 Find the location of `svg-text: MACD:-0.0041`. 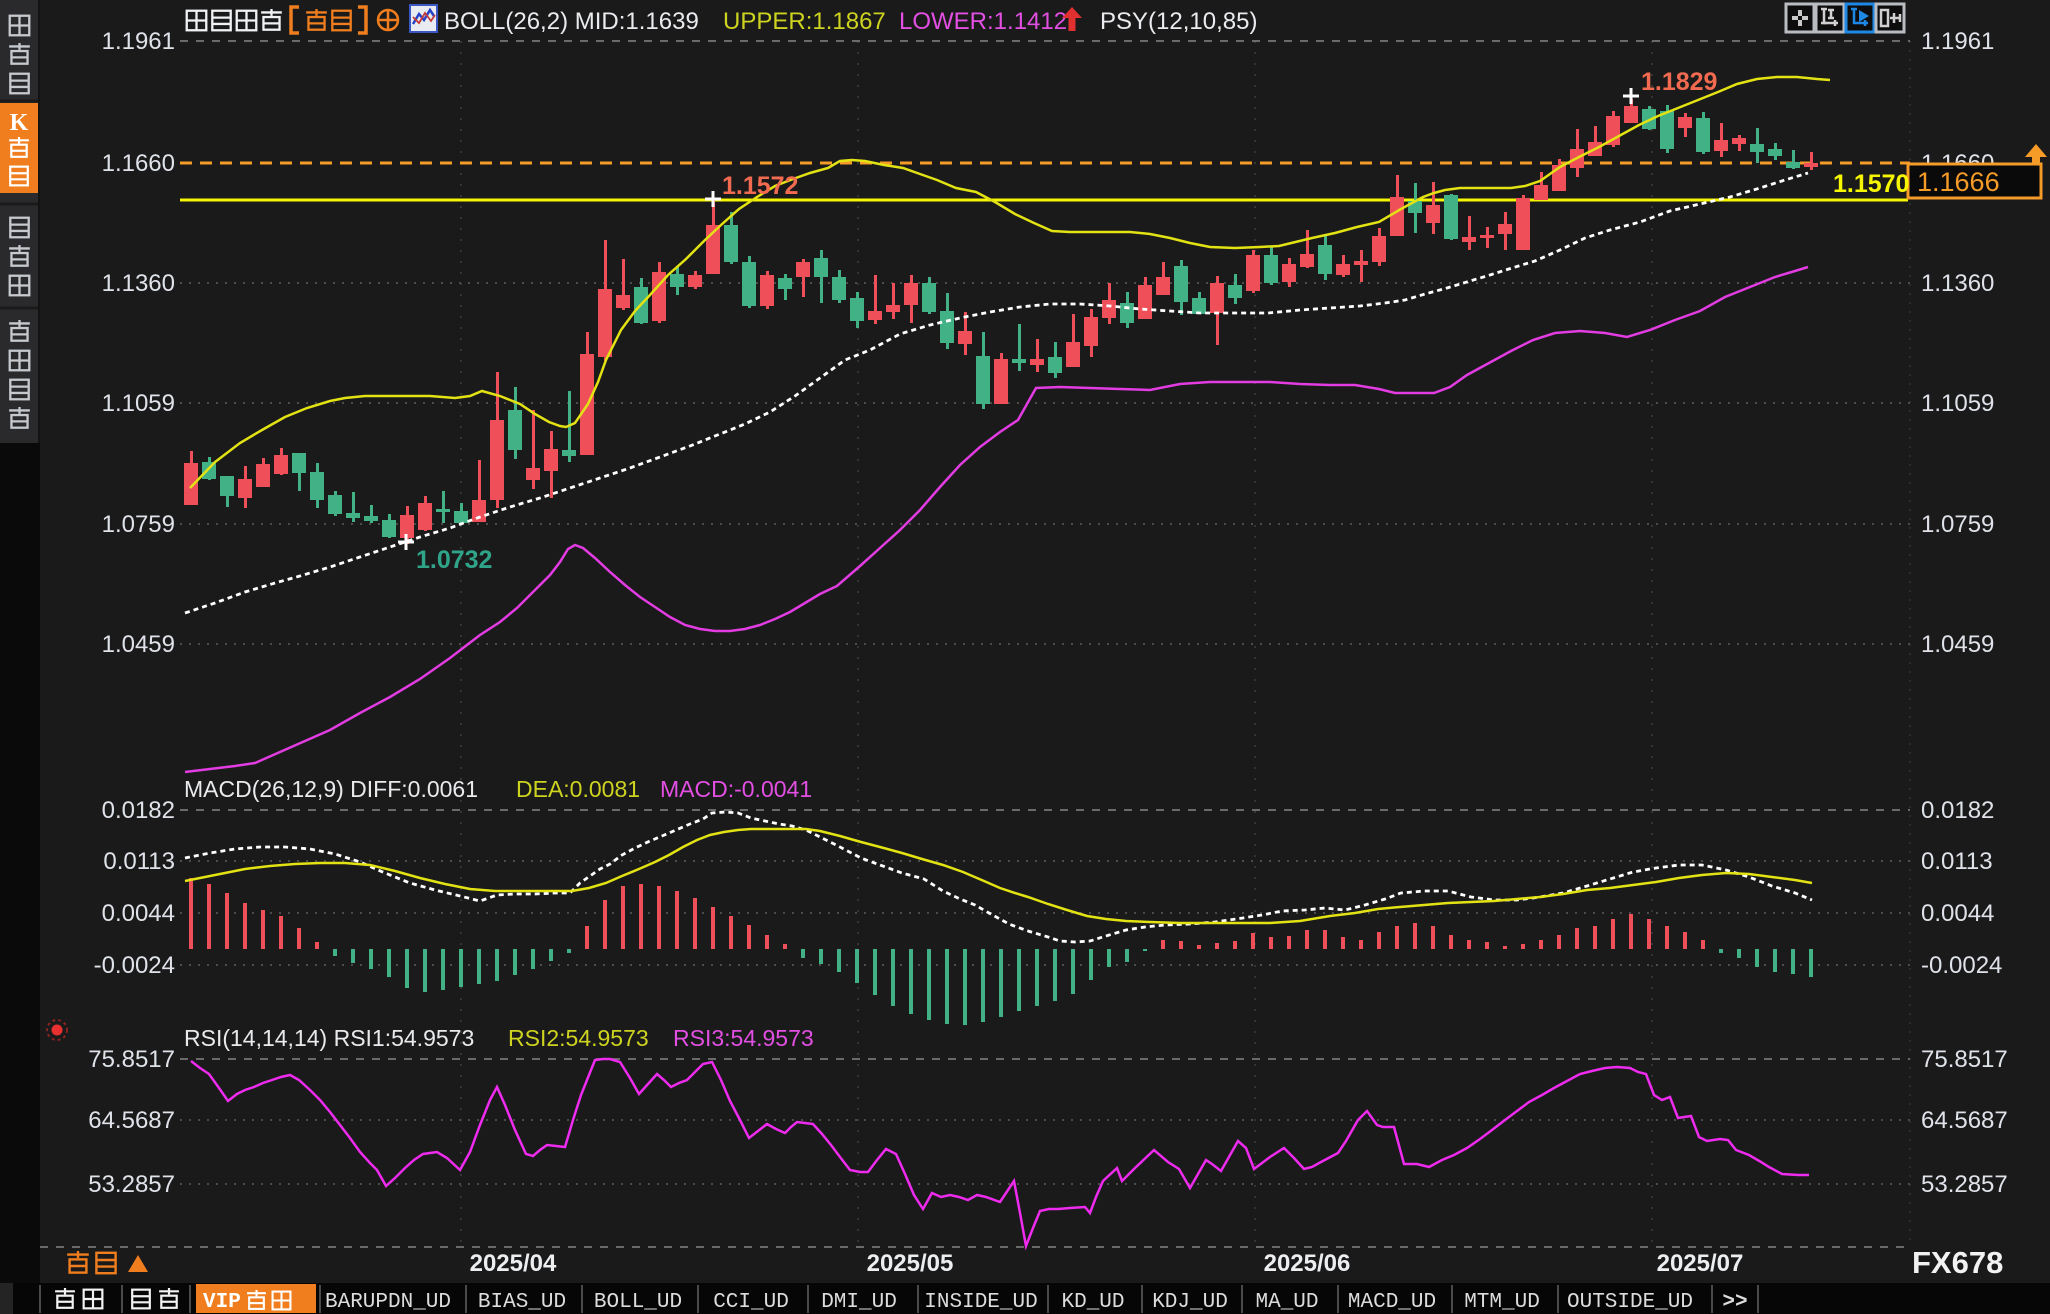

svg-text: MACD:-0.0041 is located at coordinates (736, 789).